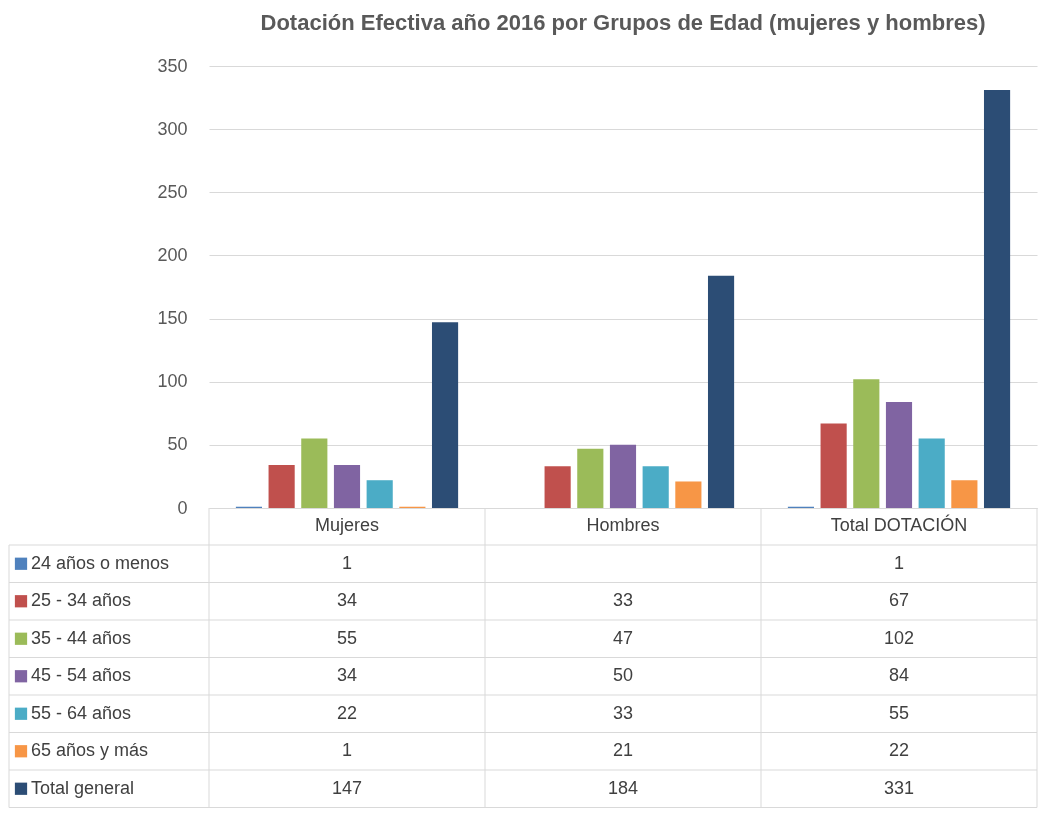  Describe the element at coordinates (623, 750) in the screenshot. I see `data-label: 21` at that location.